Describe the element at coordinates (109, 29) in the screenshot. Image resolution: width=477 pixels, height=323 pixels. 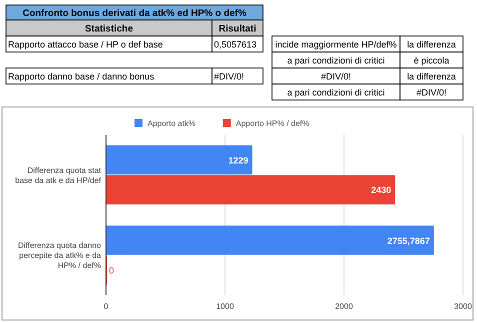
I see `text: Statistiche` at that location.